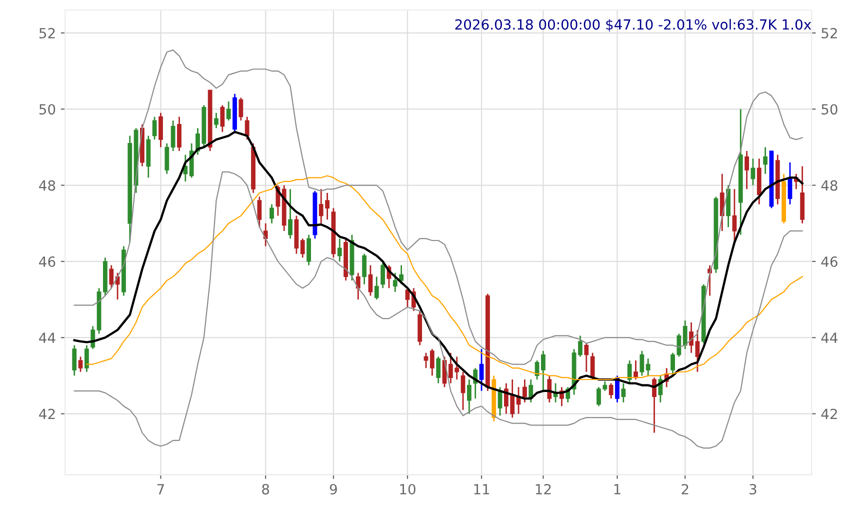 This screenshot has height=505, width=868. I want to click on y2-tick-label: 44, so click(829, 337).